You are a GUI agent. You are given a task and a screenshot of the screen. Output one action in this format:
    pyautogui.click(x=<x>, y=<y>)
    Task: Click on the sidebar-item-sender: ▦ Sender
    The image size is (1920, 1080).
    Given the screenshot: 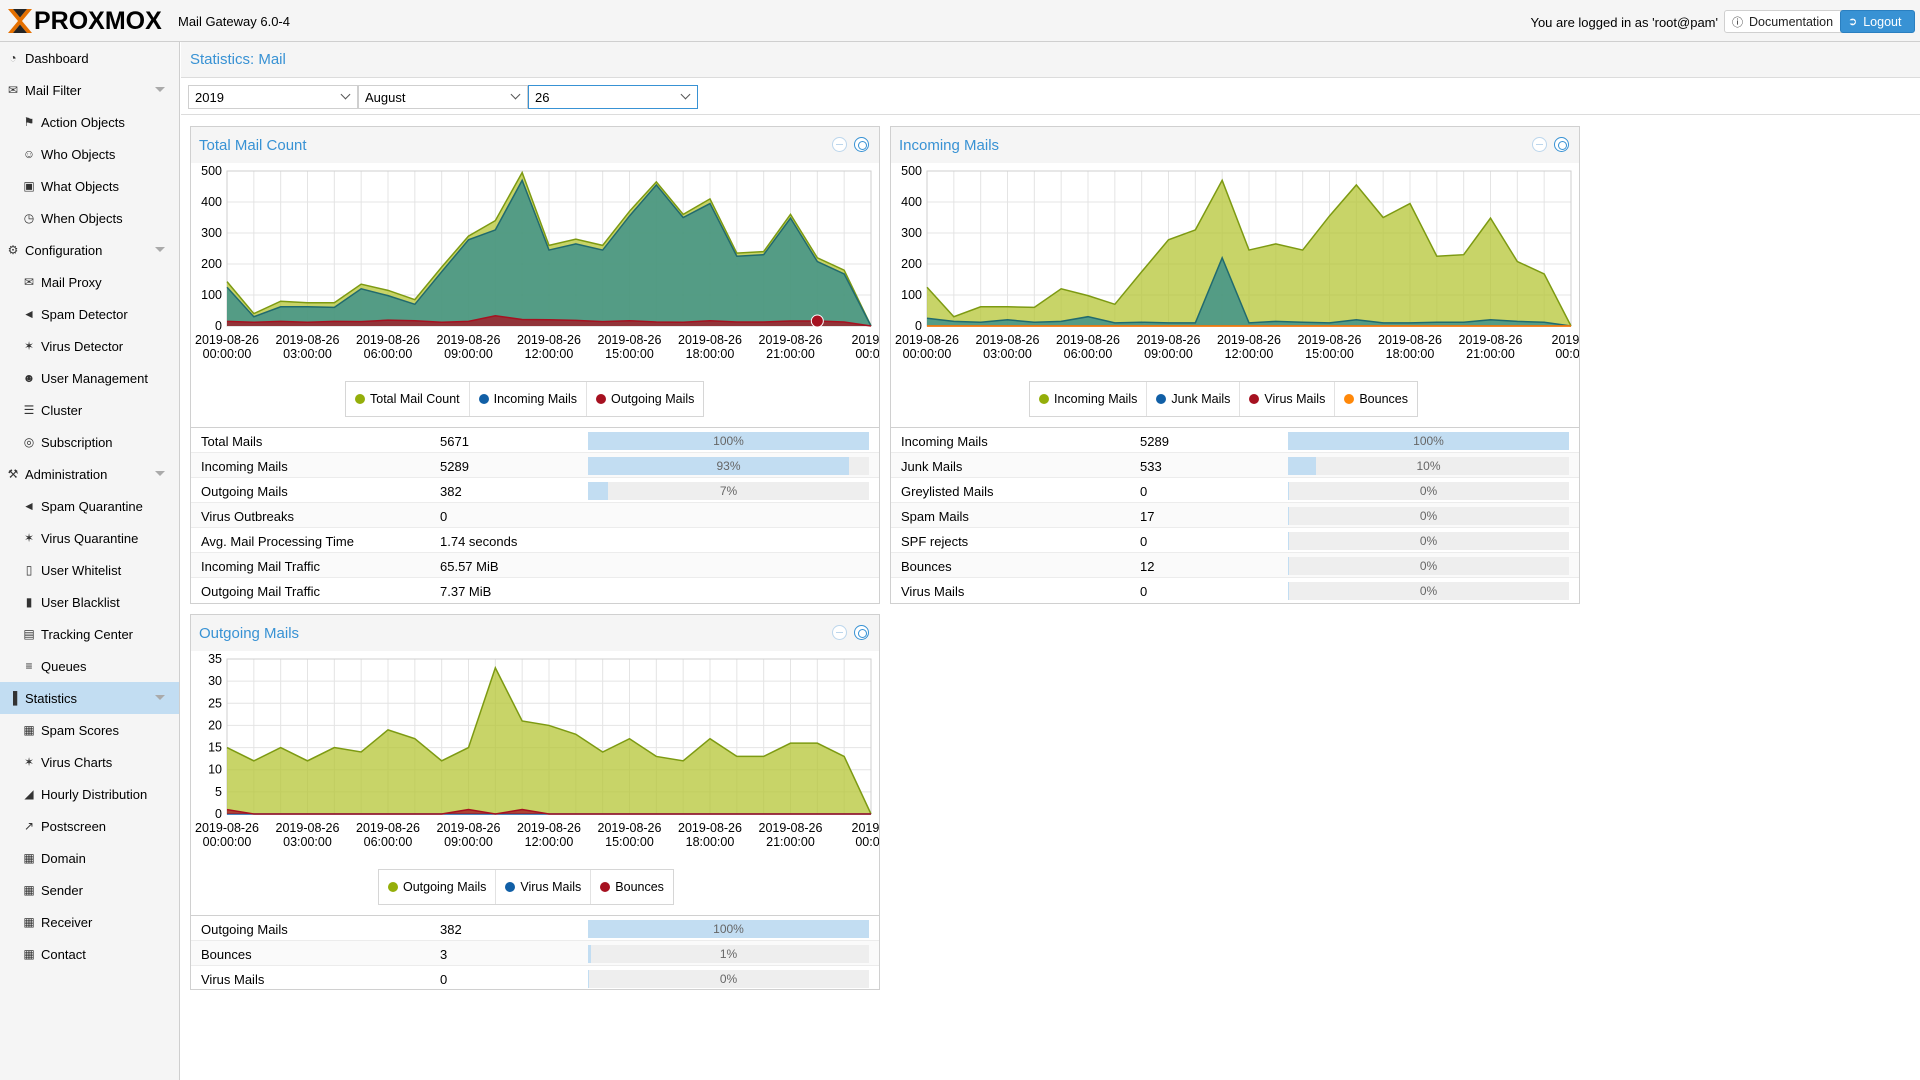 What is the action you would take?
    pyautogui.click(x=89, y=890)
    